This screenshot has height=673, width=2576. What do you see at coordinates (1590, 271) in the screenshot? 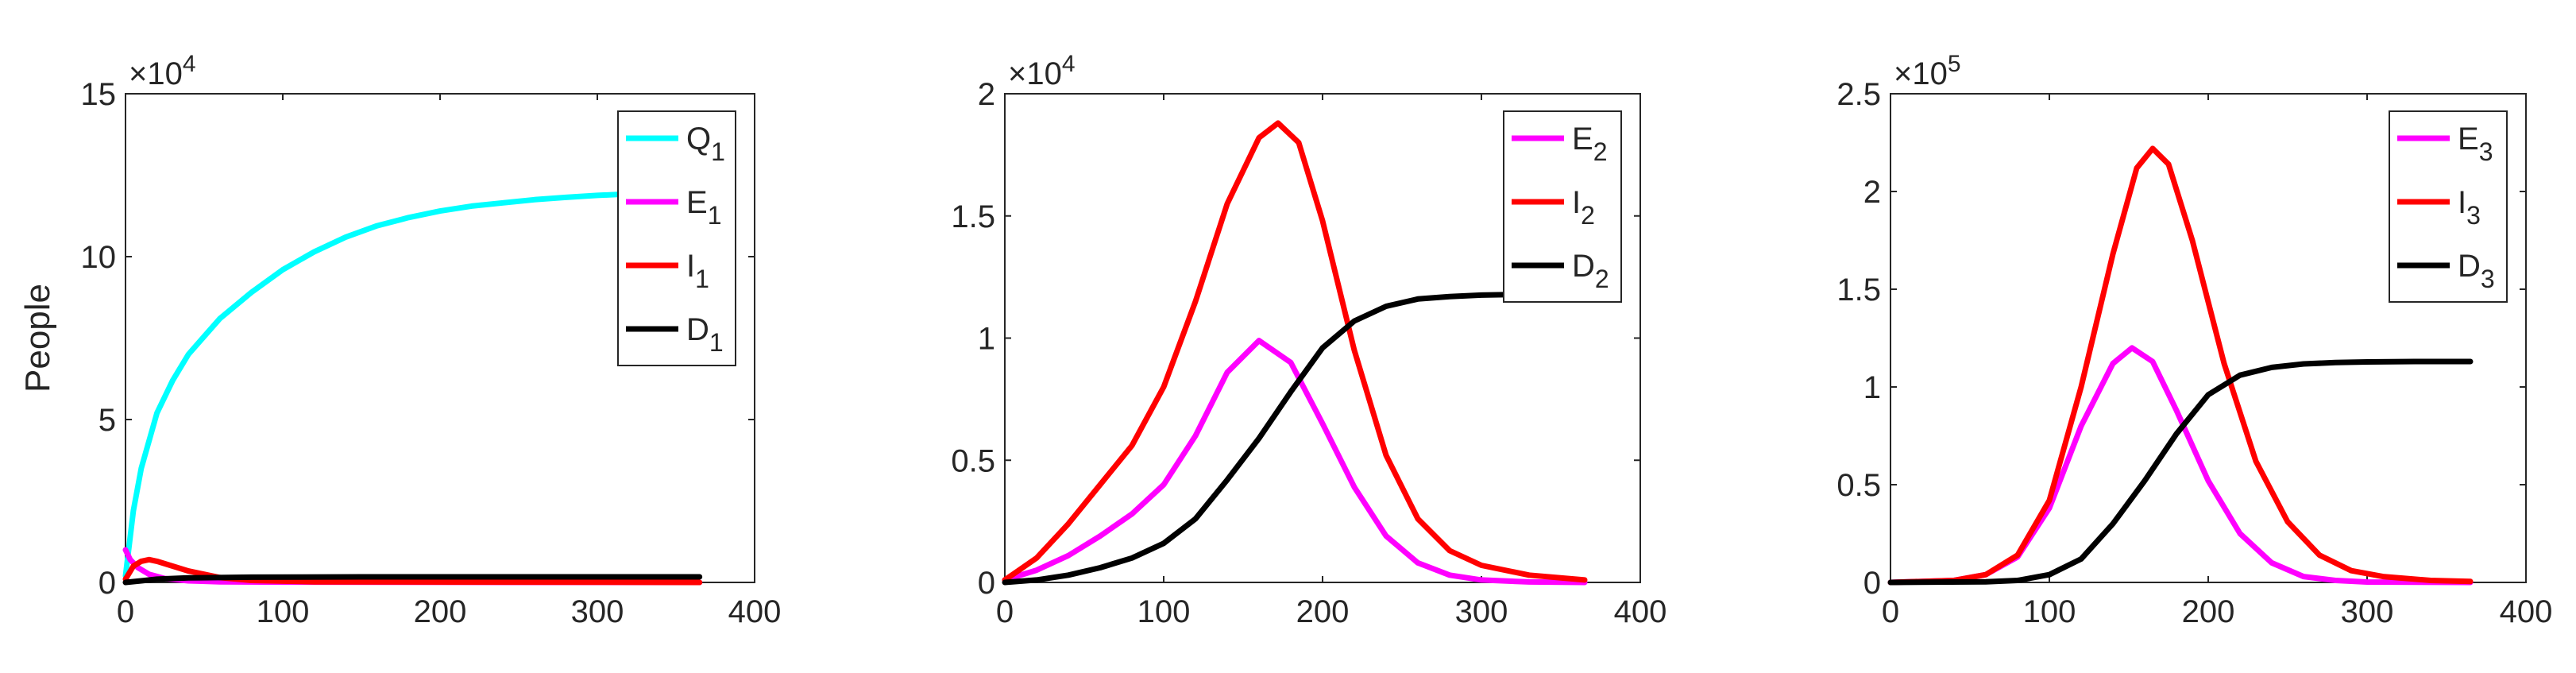
I see `legend-label-d2: D2` at bounding box center [1590, 271].